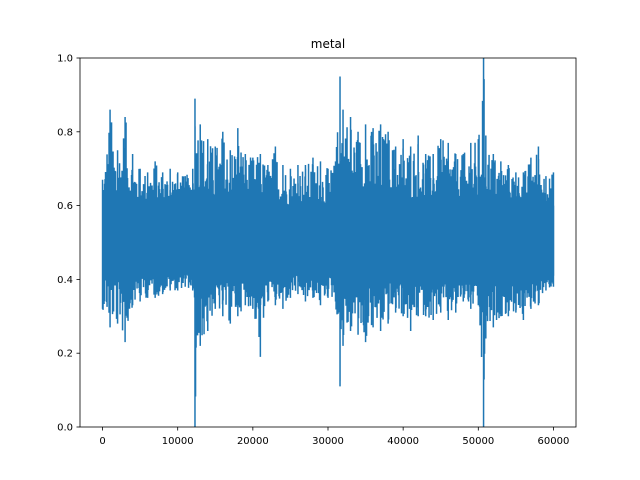  I want to click on y-tick-label: 0.6, so click(65, 206).